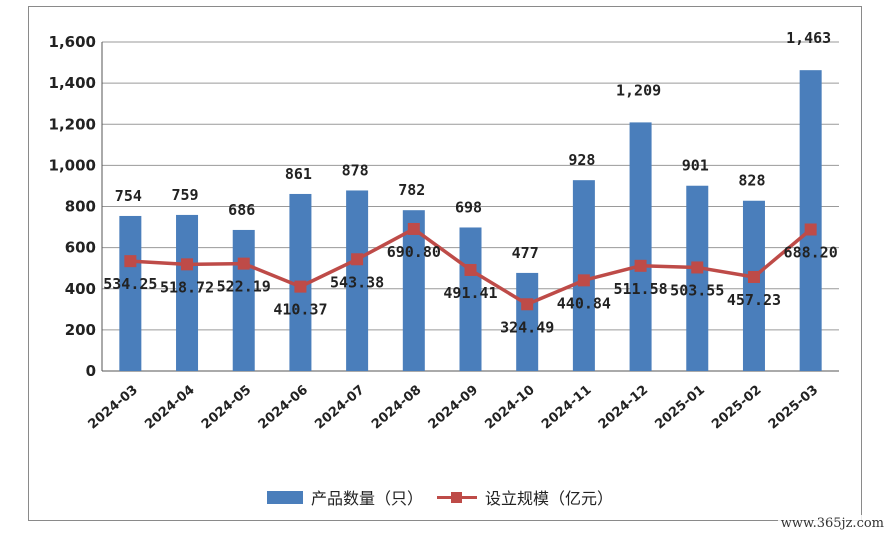 The image size is (895, 538). What do you see at coordinates (339, 408) in the screenshot?
I see `x-tick-label: 2024-07` at bounding box center [339, 408].